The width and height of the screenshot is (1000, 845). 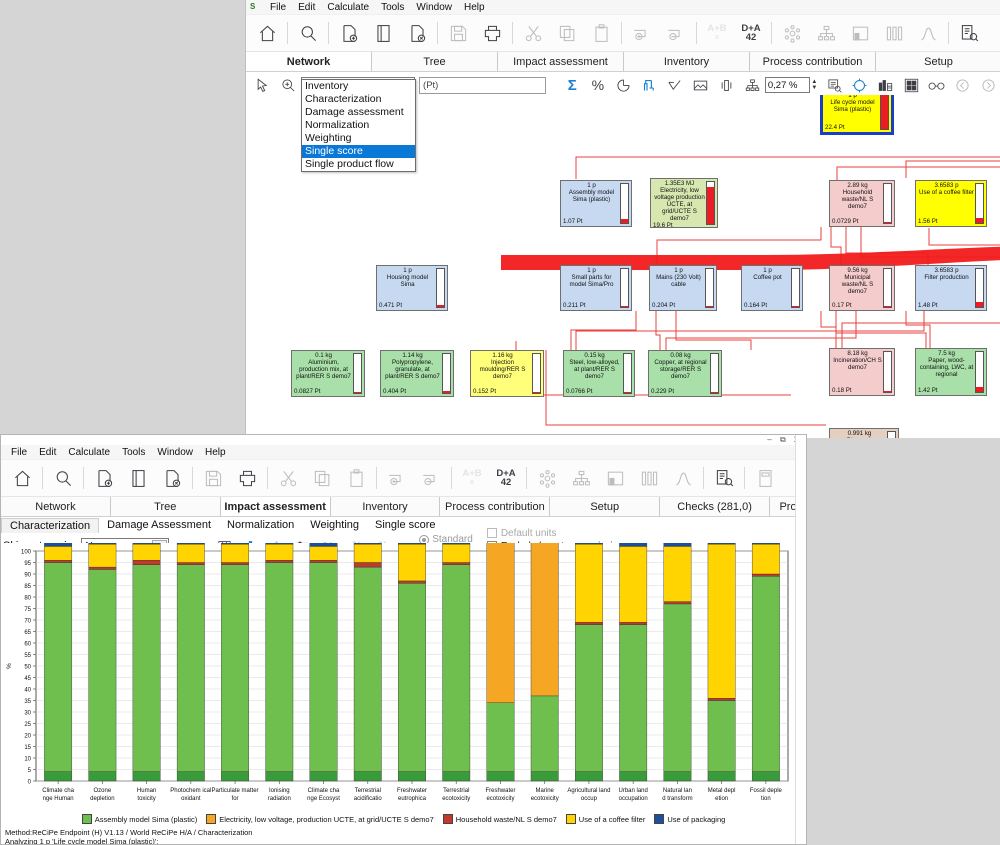 What do you see at coordinates (547, 478) in the screenshot?
I see `network-nodes-icon` at bounding box center [547, 478].